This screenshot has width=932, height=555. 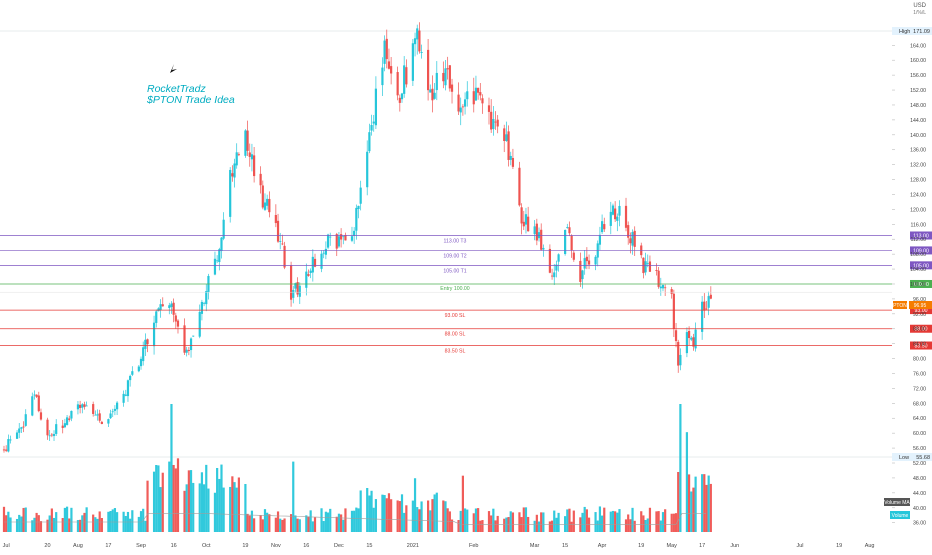 What do you see at coordinates (413, 546) in the screenshot?
I see `x-tick-label: 2021` at bounding box center [413, 546].